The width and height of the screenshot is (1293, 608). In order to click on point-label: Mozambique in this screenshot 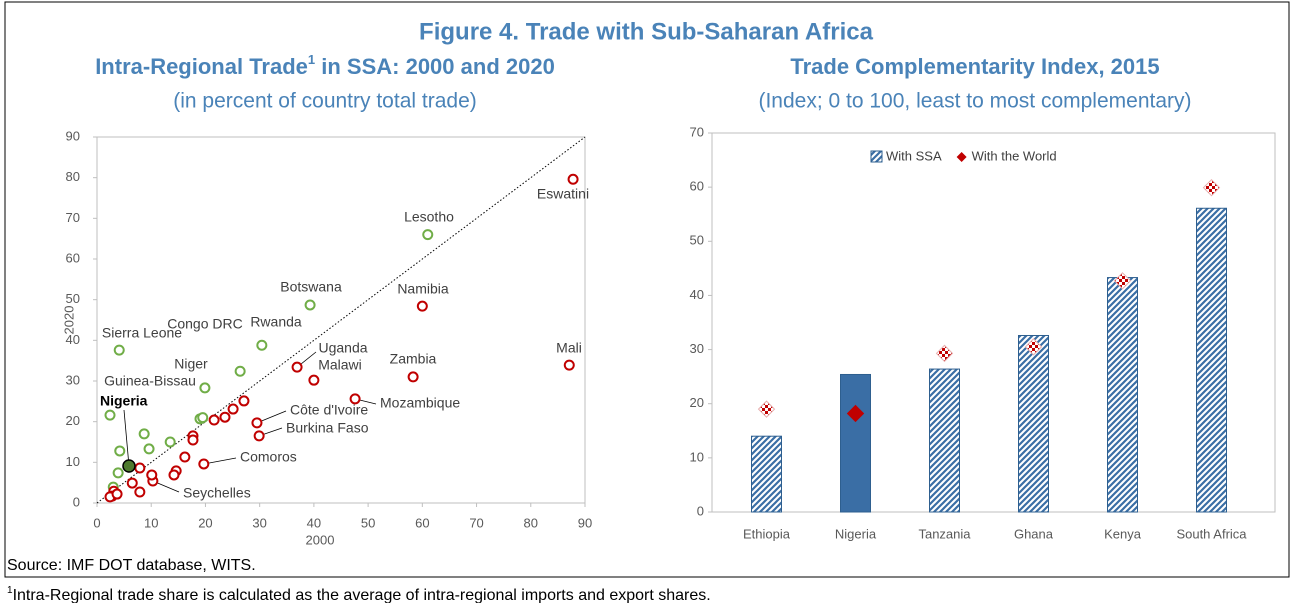, I will do `click(420, 403)`.